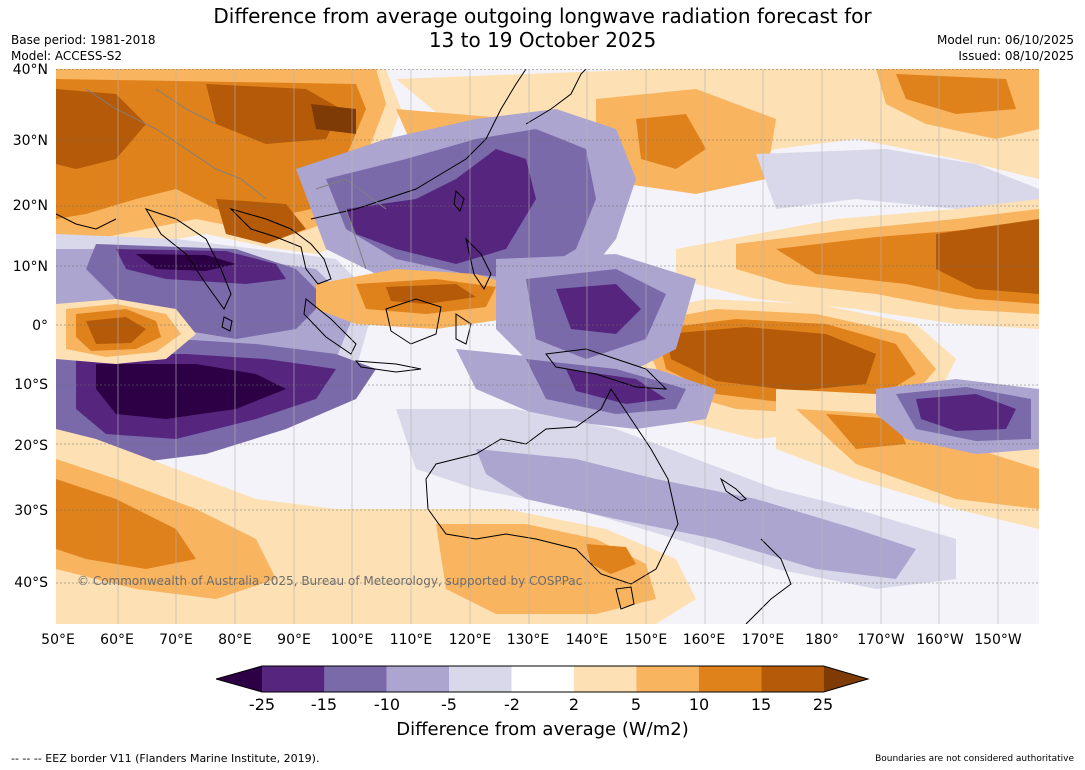 The height and width of the screenshot is (770, 1085). What do you see at coordinates (31, 511) in the screenshot?
I see `lat-label: 30°S` at bounding box center [31, 511].